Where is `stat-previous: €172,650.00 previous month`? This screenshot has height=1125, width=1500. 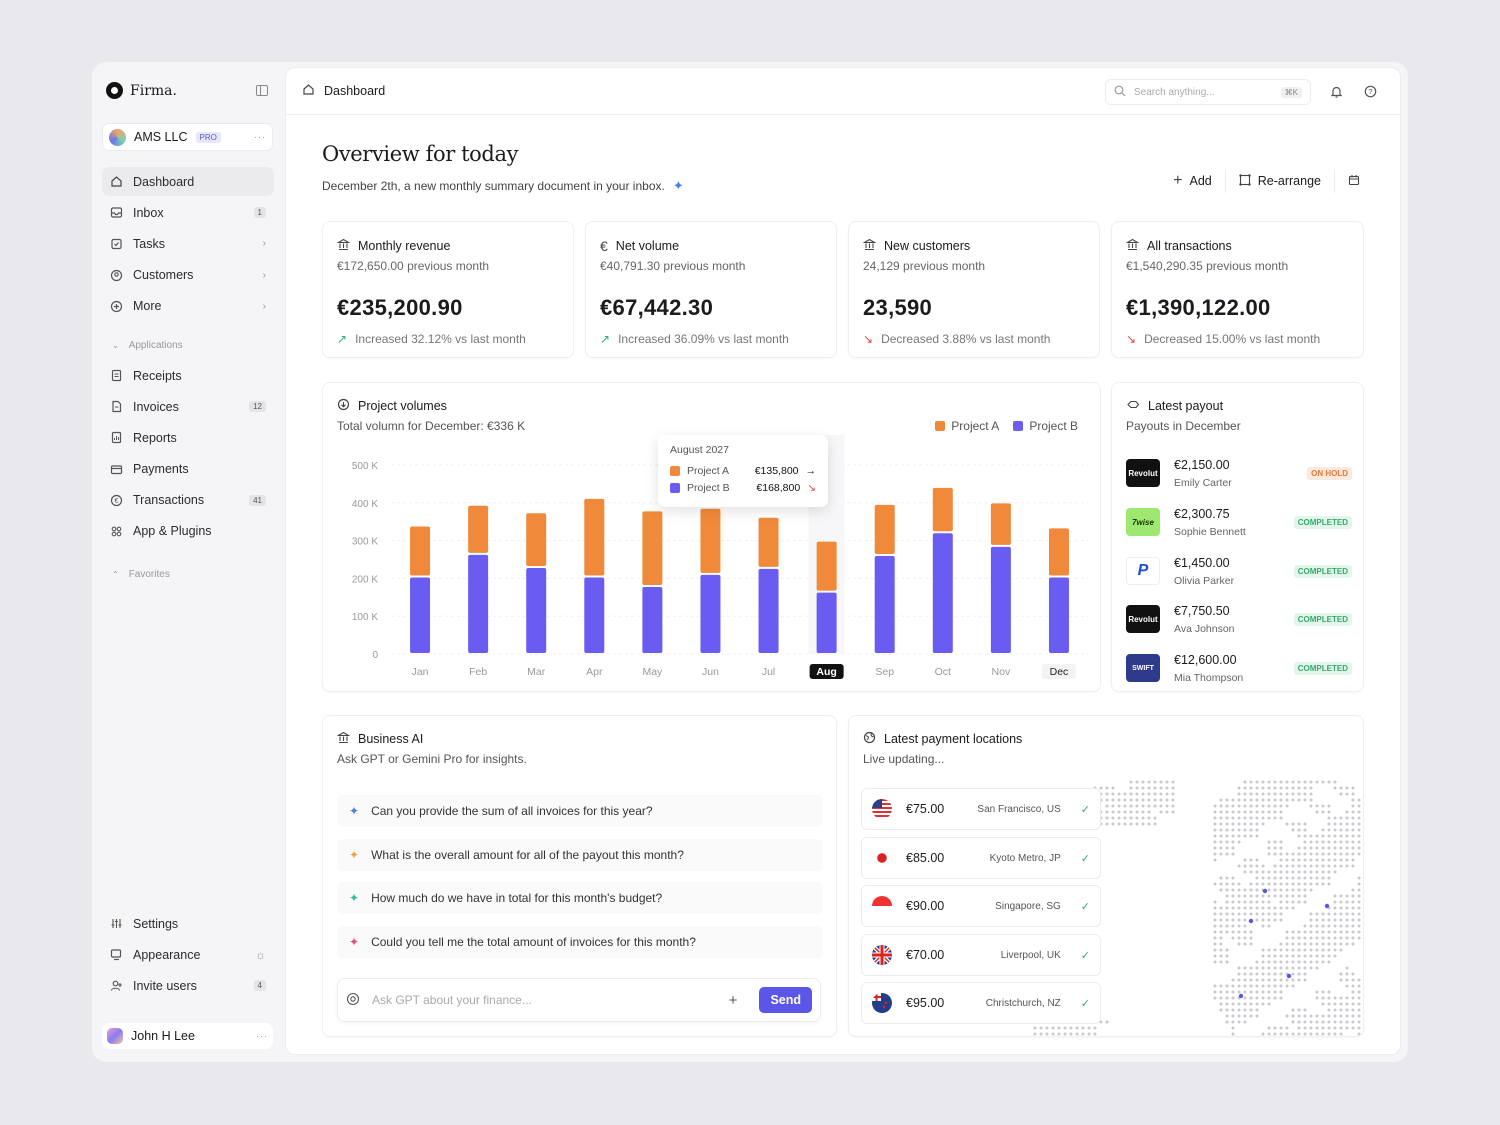
stat-previous: €172,650.00 previous month is located at coordinates (413, 266).